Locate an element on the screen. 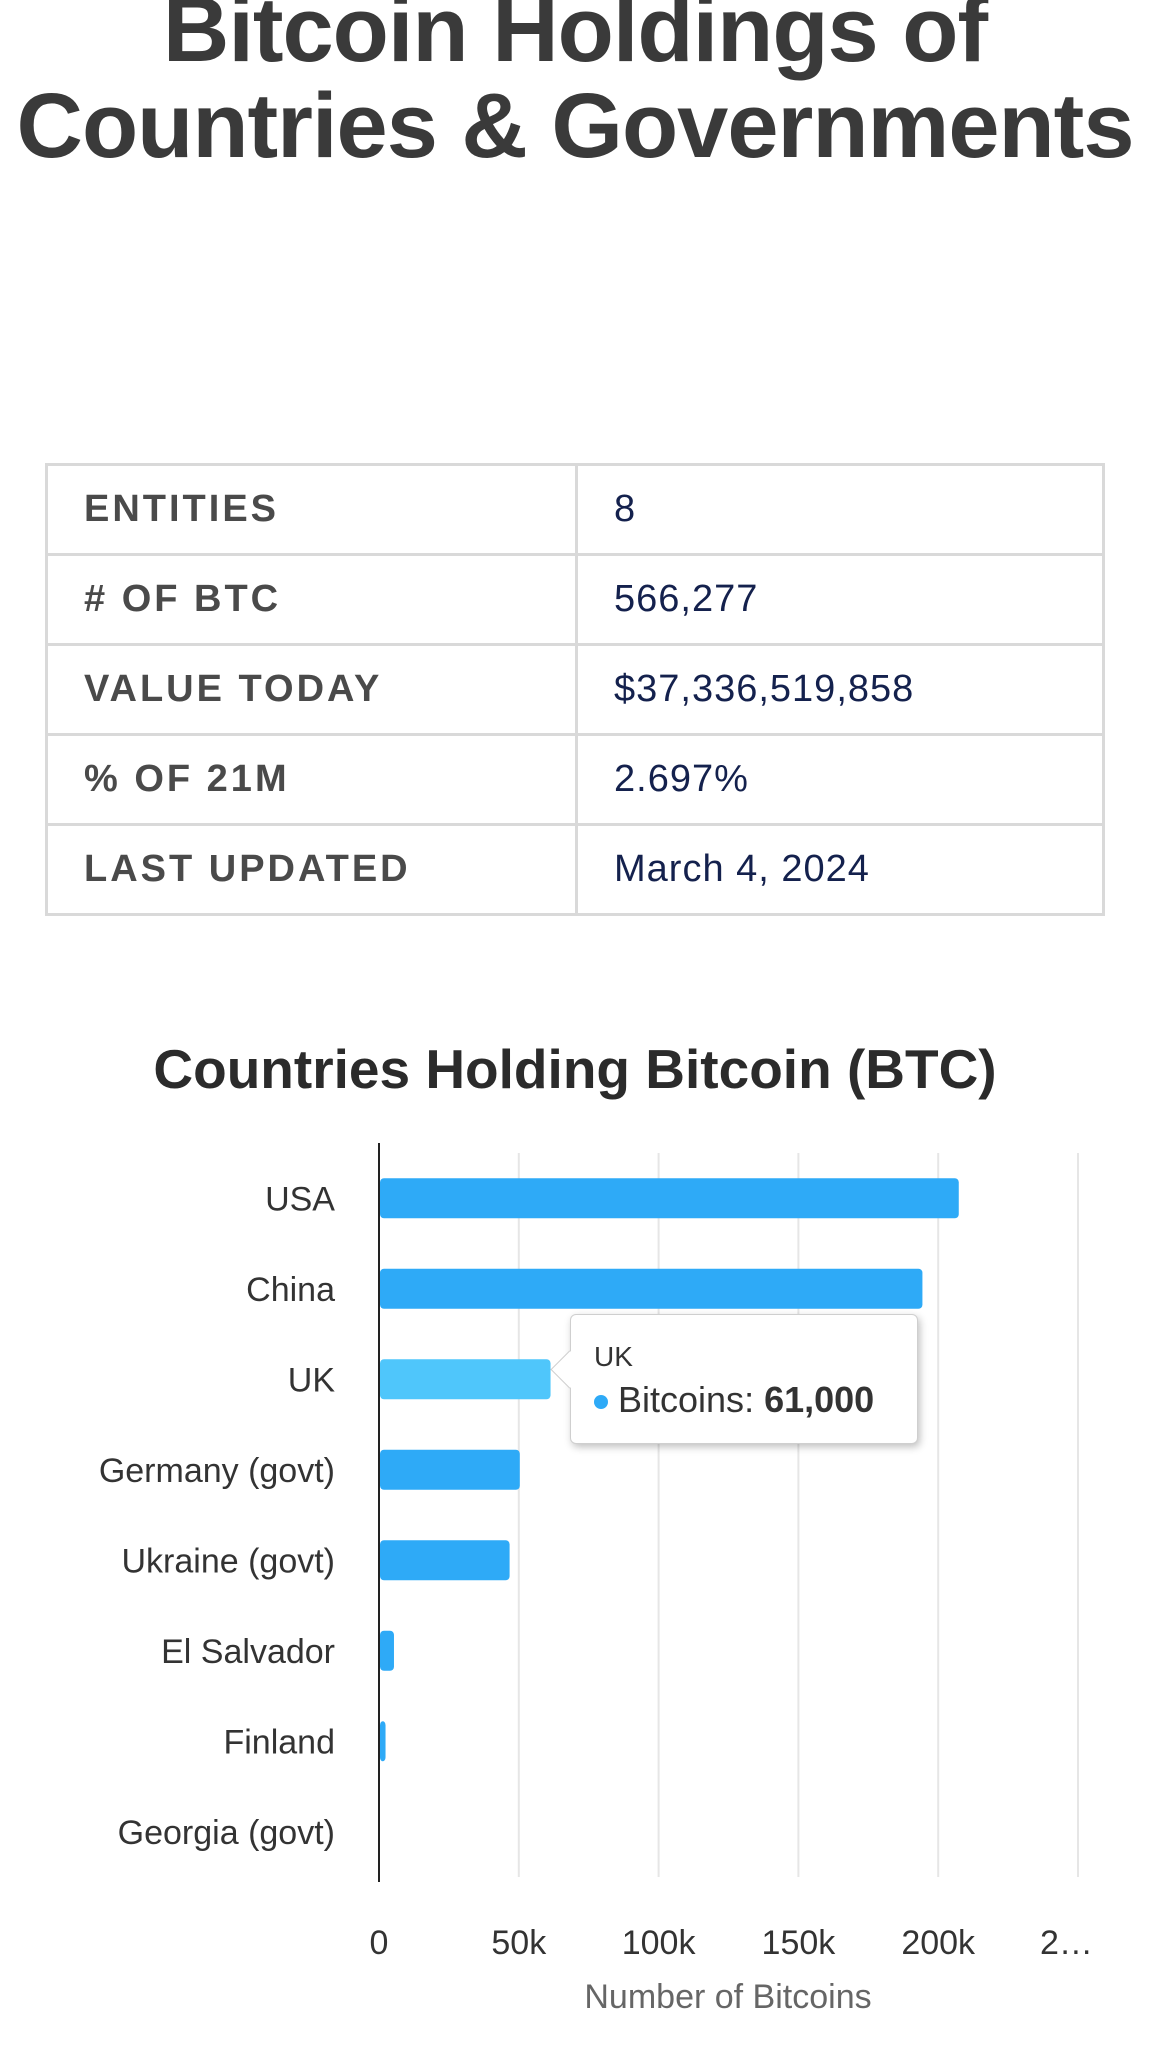  category-label: USA is located at coordinates (300, 1199).